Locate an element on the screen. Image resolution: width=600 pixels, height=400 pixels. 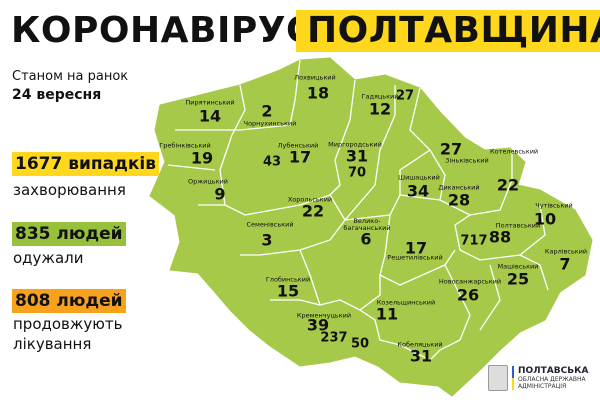
district-cases: 28 is located at coordinates (459, 200).